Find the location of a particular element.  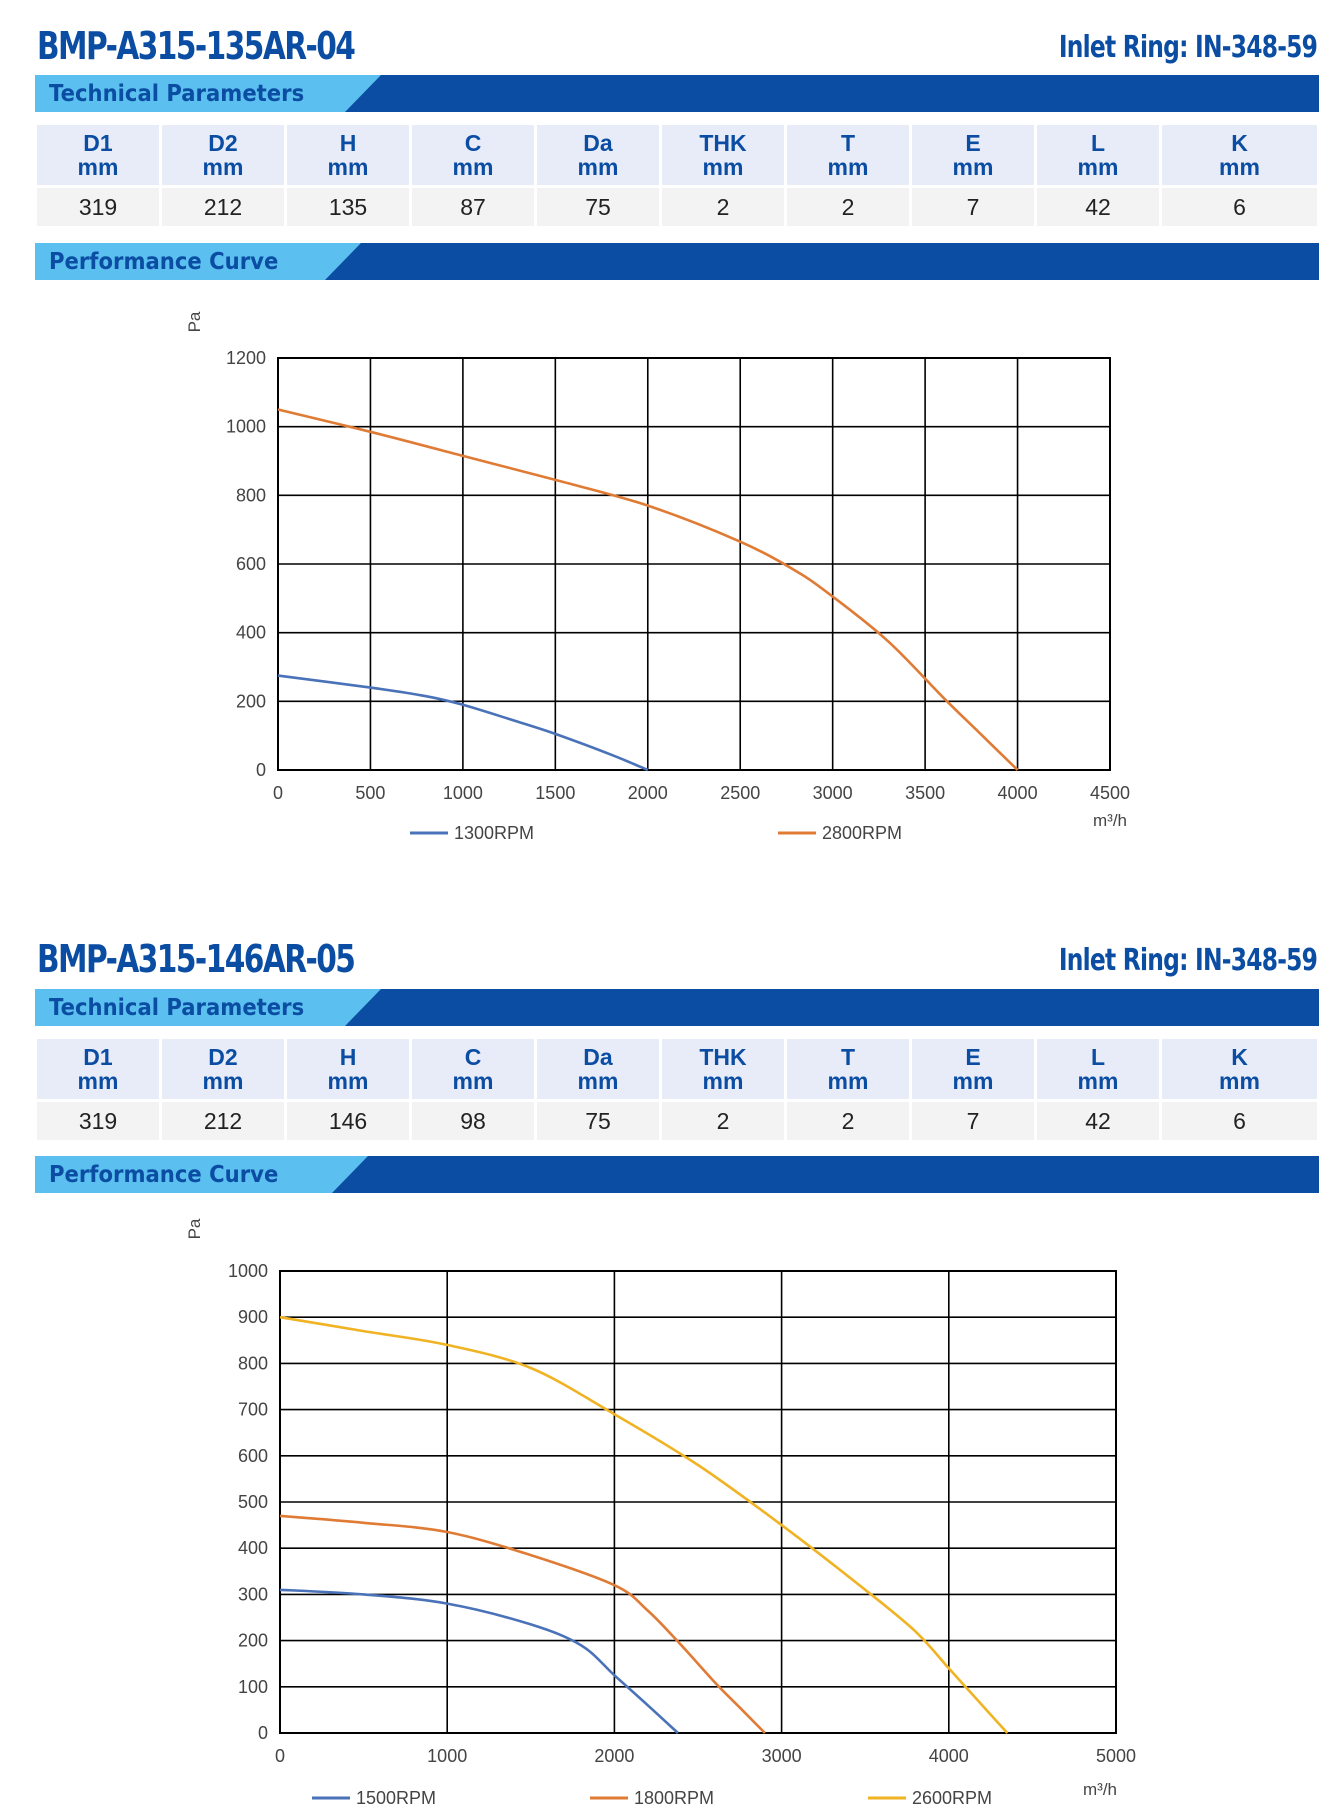

y-tick-label: 200 is located at coordinates (251, 701).